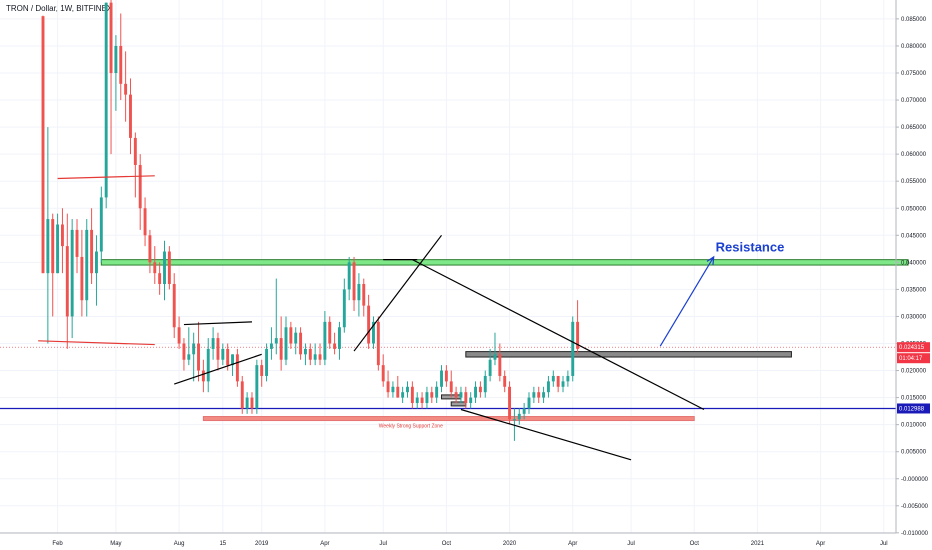 This screenshot has width=932, height=550. I want to click on price-tick-label: 0.040000, so click(914, 263).